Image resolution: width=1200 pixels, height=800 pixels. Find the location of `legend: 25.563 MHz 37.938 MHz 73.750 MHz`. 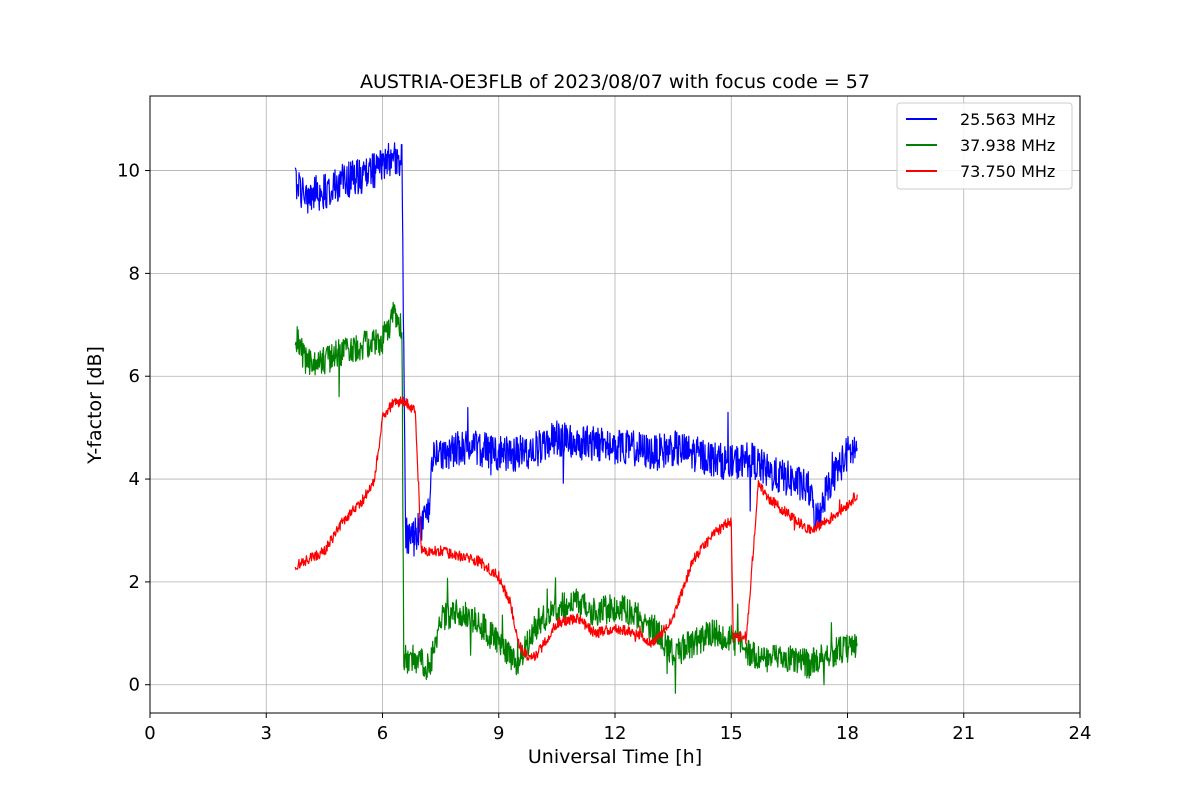

legend: 25.563 MHz 37.938 MHz 73.750 MHz is located at coordinates (984, 146).